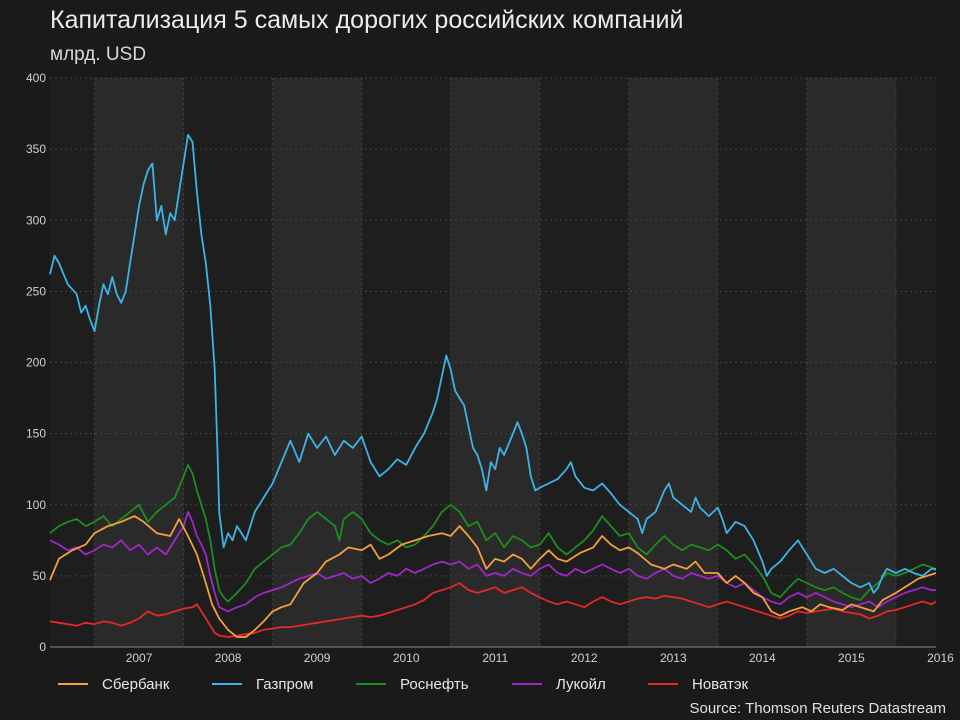 Image resolution: width=960 pixels, height=720 pixels. I want to click on x-axis-ticks: 2007 2008 2009 2010 2011 2012 2013 2014 2015 2016, so click(540, 658).